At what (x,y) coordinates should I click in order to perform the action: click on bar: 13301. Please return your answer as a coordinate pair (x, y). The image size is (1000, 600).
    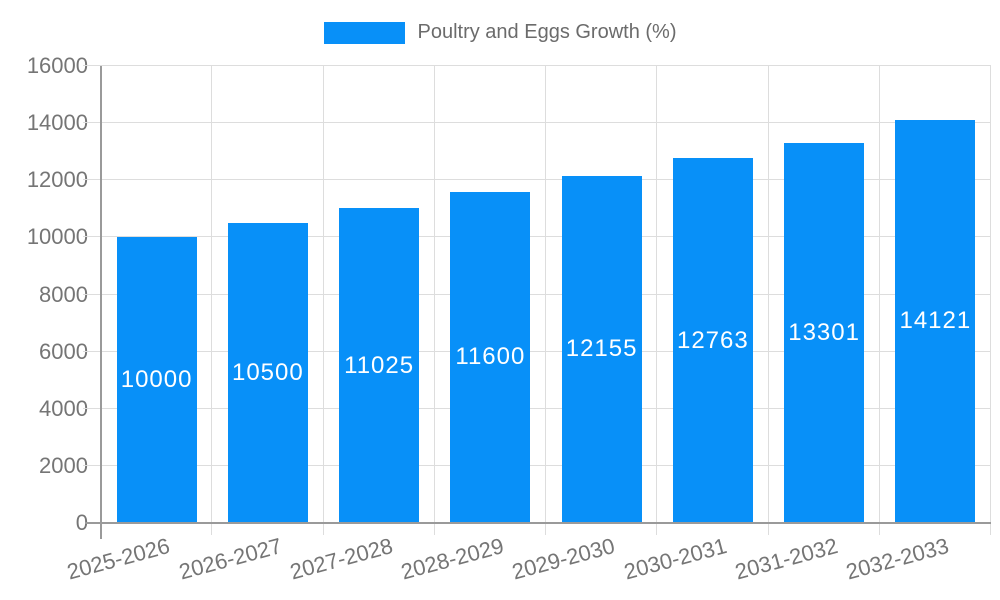
    Looking at the image, I should click on (824, 333).